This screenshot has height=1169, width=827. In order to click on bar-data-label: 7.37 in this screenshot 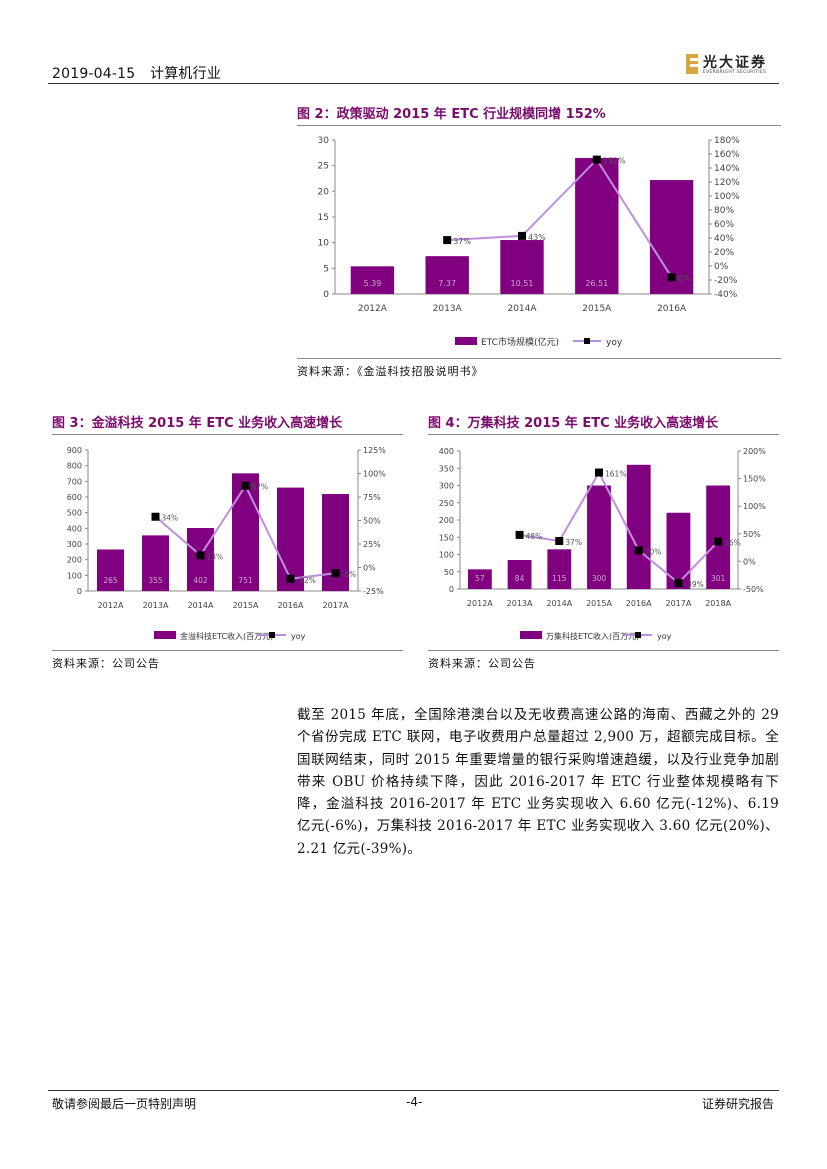, I will do `click(447, 283)`.